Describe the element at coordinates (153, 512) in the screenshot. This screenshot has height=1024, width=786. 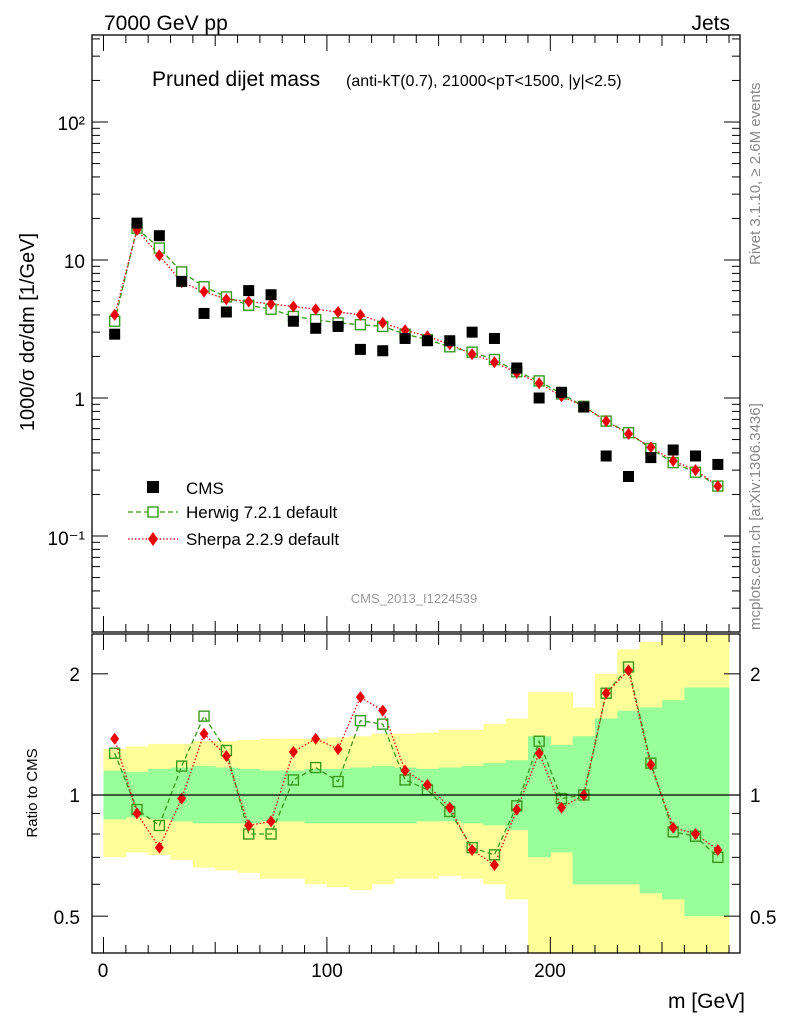
I see `legend-herwig-marker` at that location.